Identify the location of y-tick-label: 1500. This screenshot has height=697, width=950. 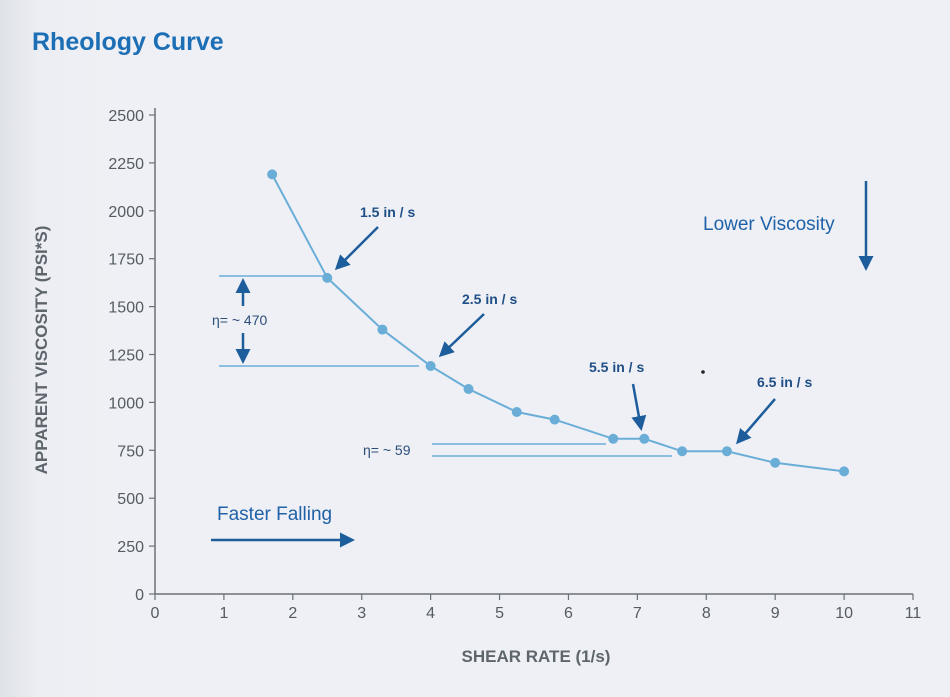
(126, 308).